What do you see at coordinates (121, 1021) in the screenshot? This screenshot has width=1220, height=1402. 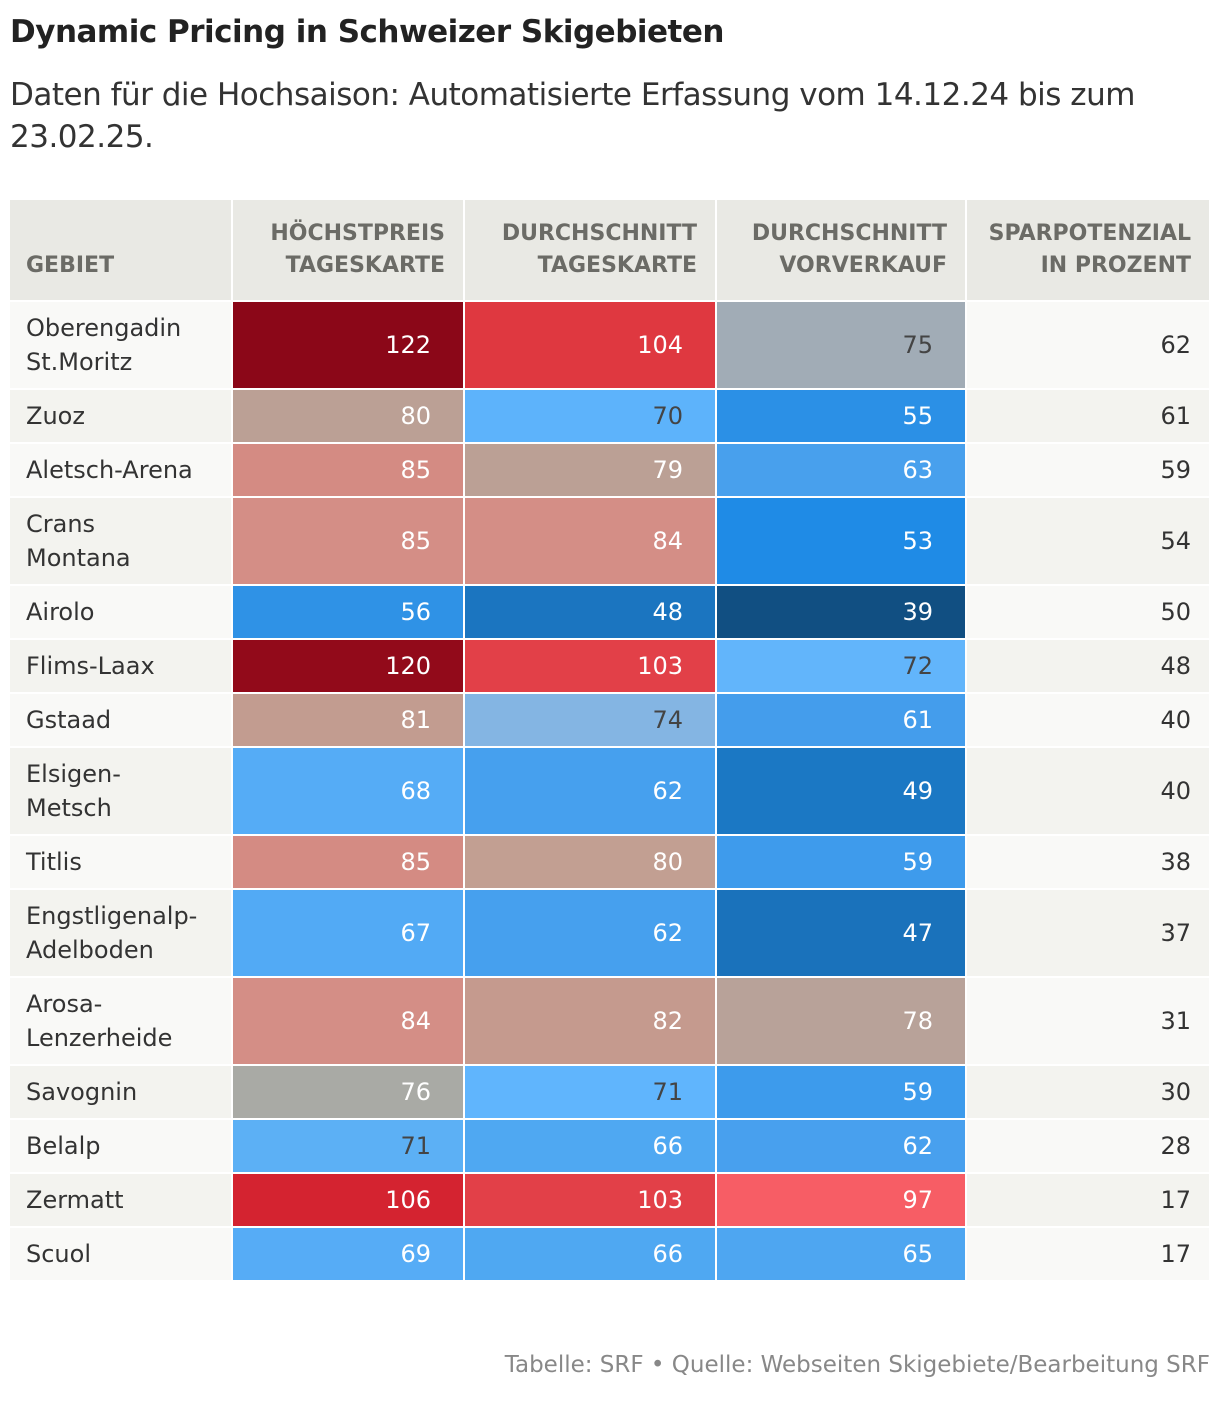 I see `area-name: Arosa-Lenzerheide` at bounding box center [121, 1021].